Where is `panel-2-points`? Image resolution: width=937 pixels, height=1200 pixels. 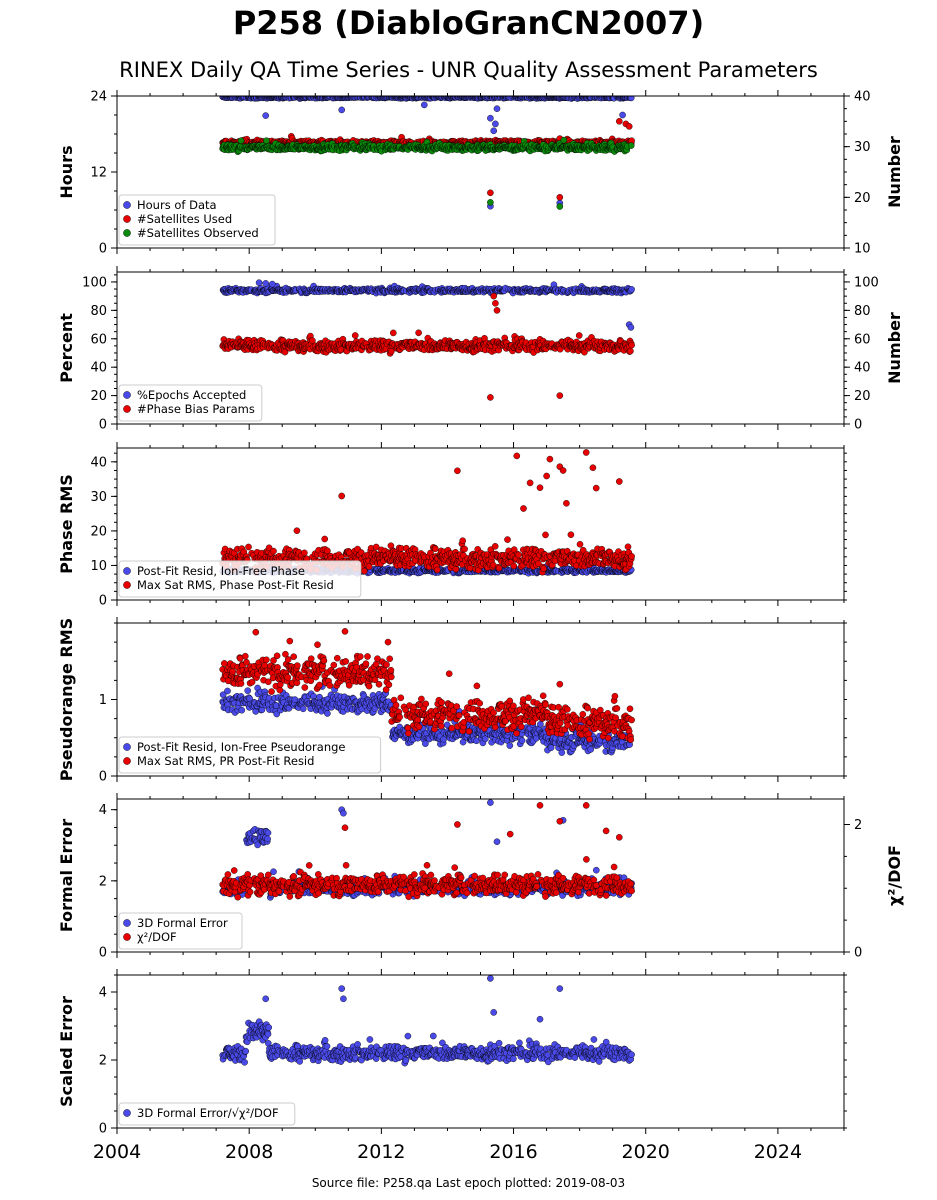
panel-2-points is located at coordinates (427, 340).